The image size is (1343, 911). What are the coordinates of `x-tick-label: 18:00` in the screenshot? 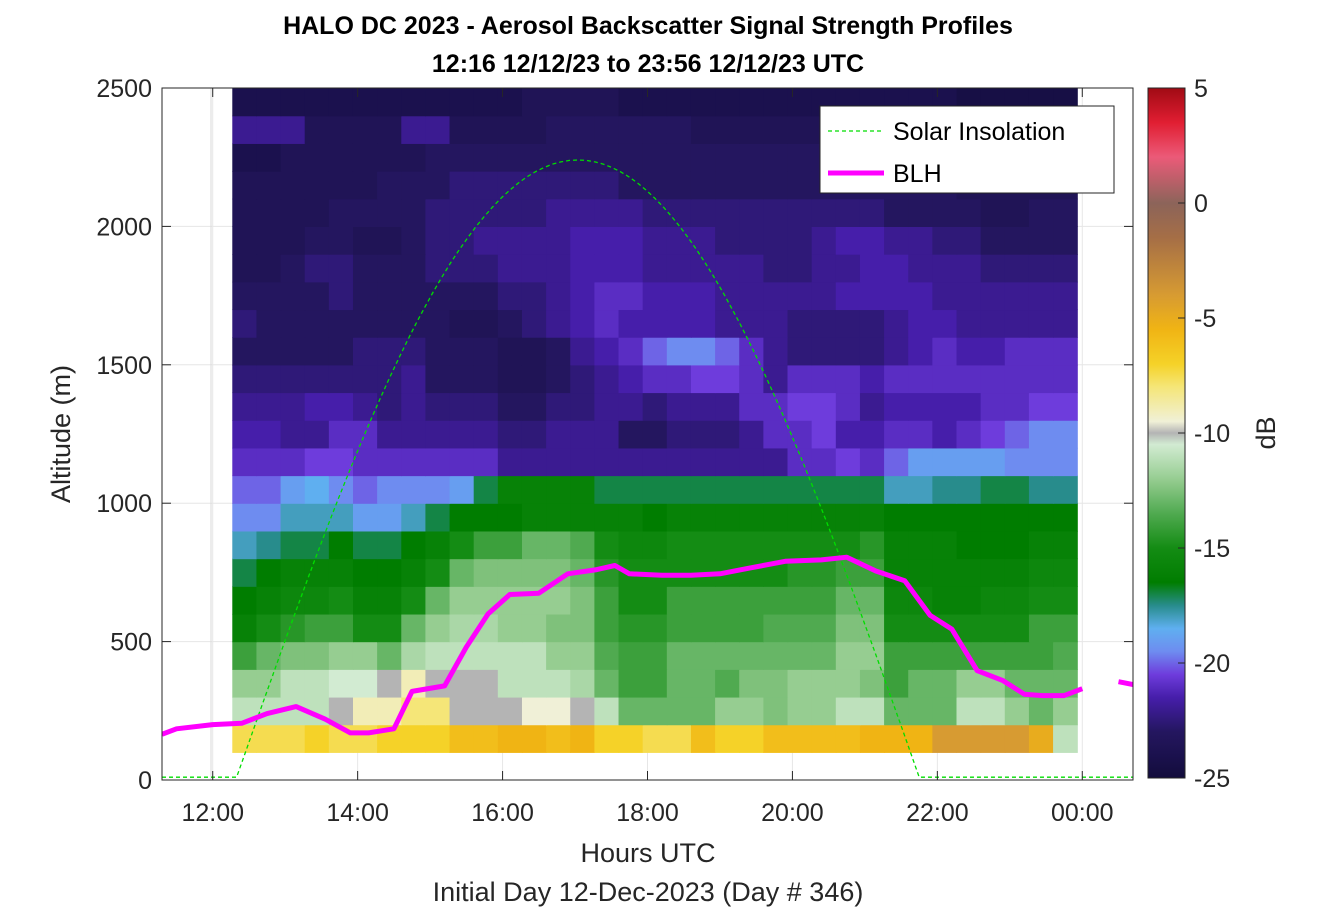 It's located at (647, 813).